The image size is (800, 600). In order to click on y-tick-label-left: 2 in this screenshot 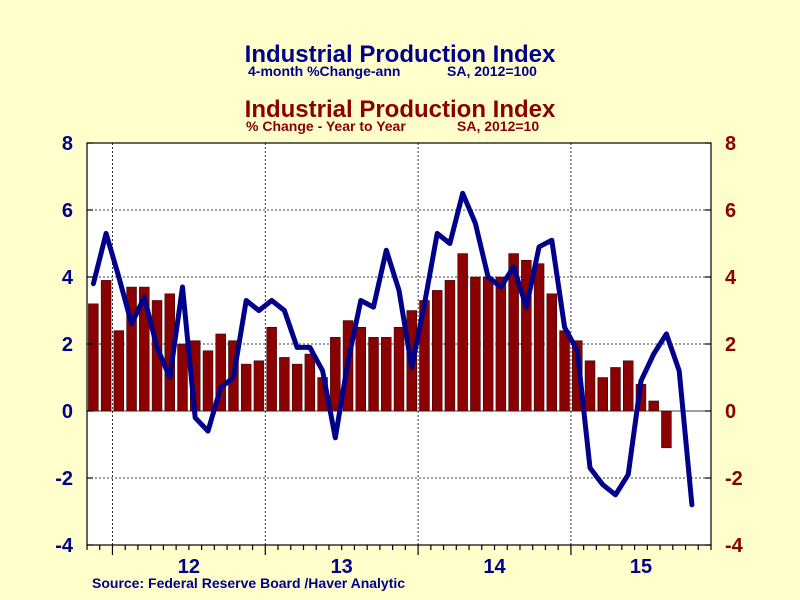, I will do `click(67, 345)`.